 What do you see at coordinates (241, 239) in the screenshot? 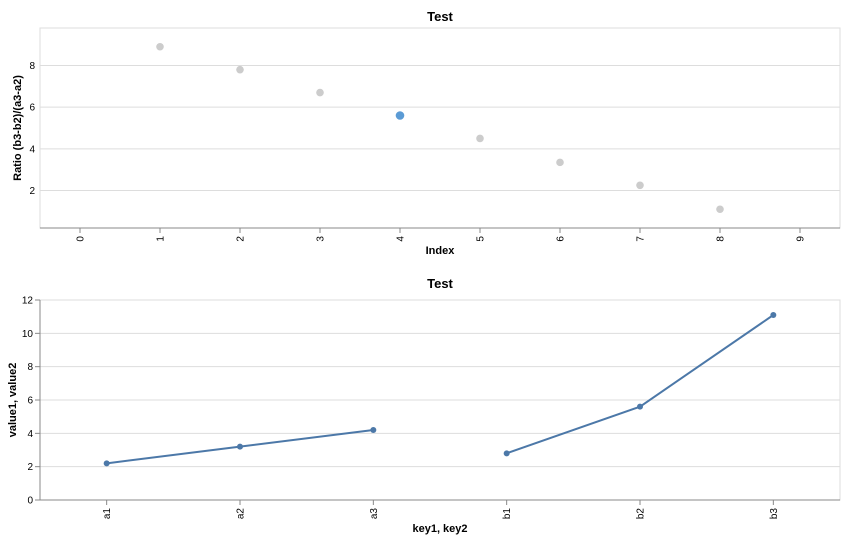
I see `chart1-x-tick-label: 2` at bounding box center [241, 239].